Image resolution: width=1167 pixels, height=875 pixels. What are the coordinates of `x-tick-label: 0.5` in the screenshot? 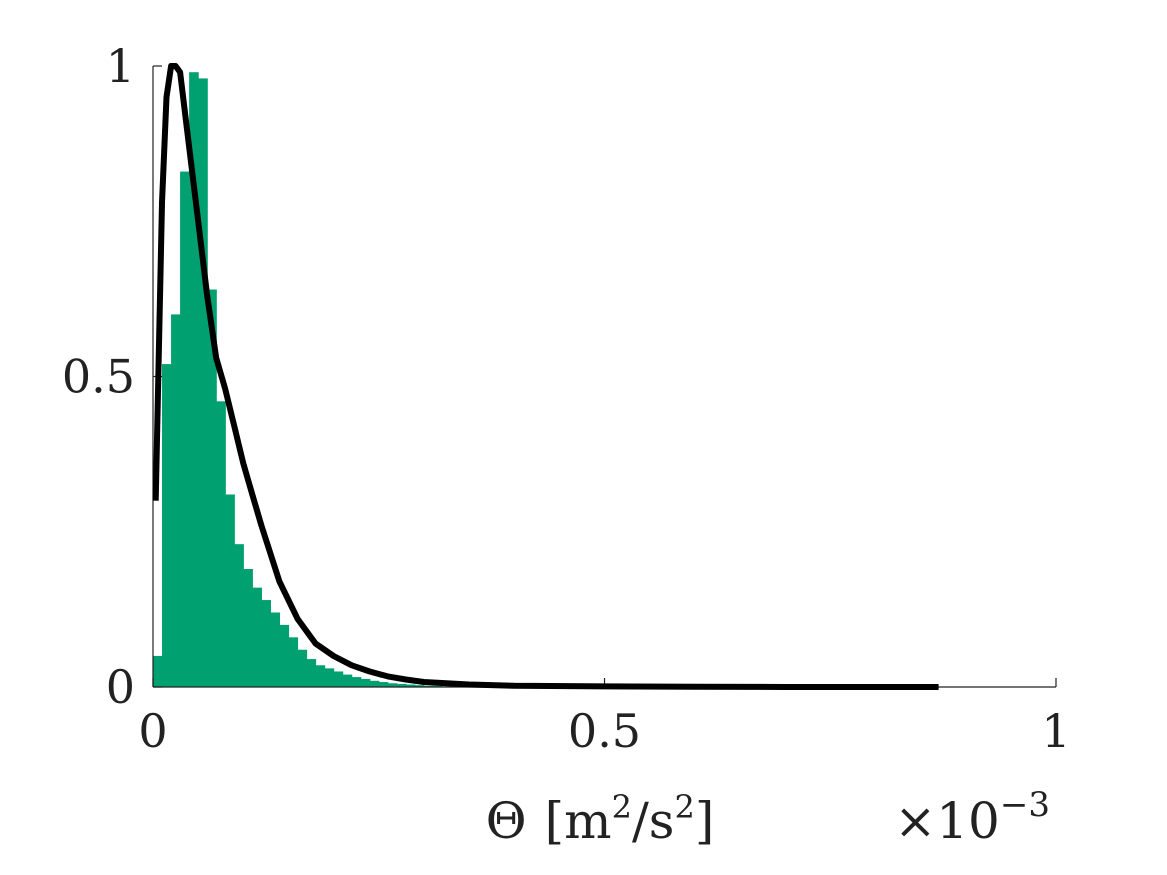 It's located at (604, 731).